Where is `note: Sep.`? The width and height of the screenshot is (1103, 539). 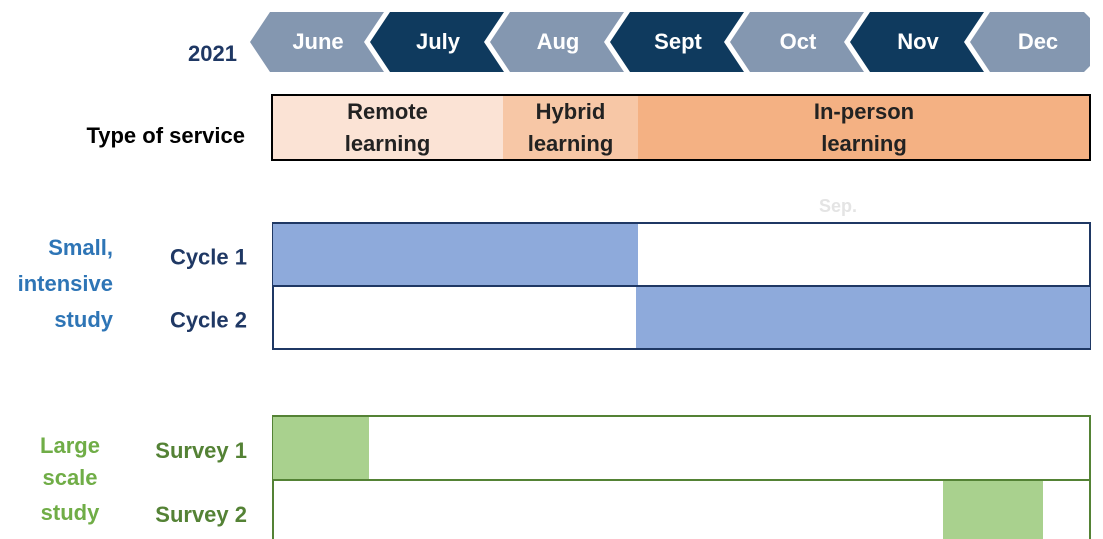
note: Sep. is located at coordinates (838, 206).